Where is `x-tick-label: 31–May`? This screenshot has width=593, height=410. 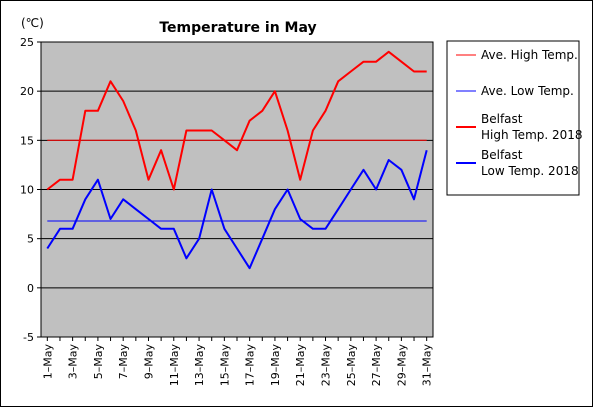 x-tick-label: 31–May is located at coordinates (427, 365).